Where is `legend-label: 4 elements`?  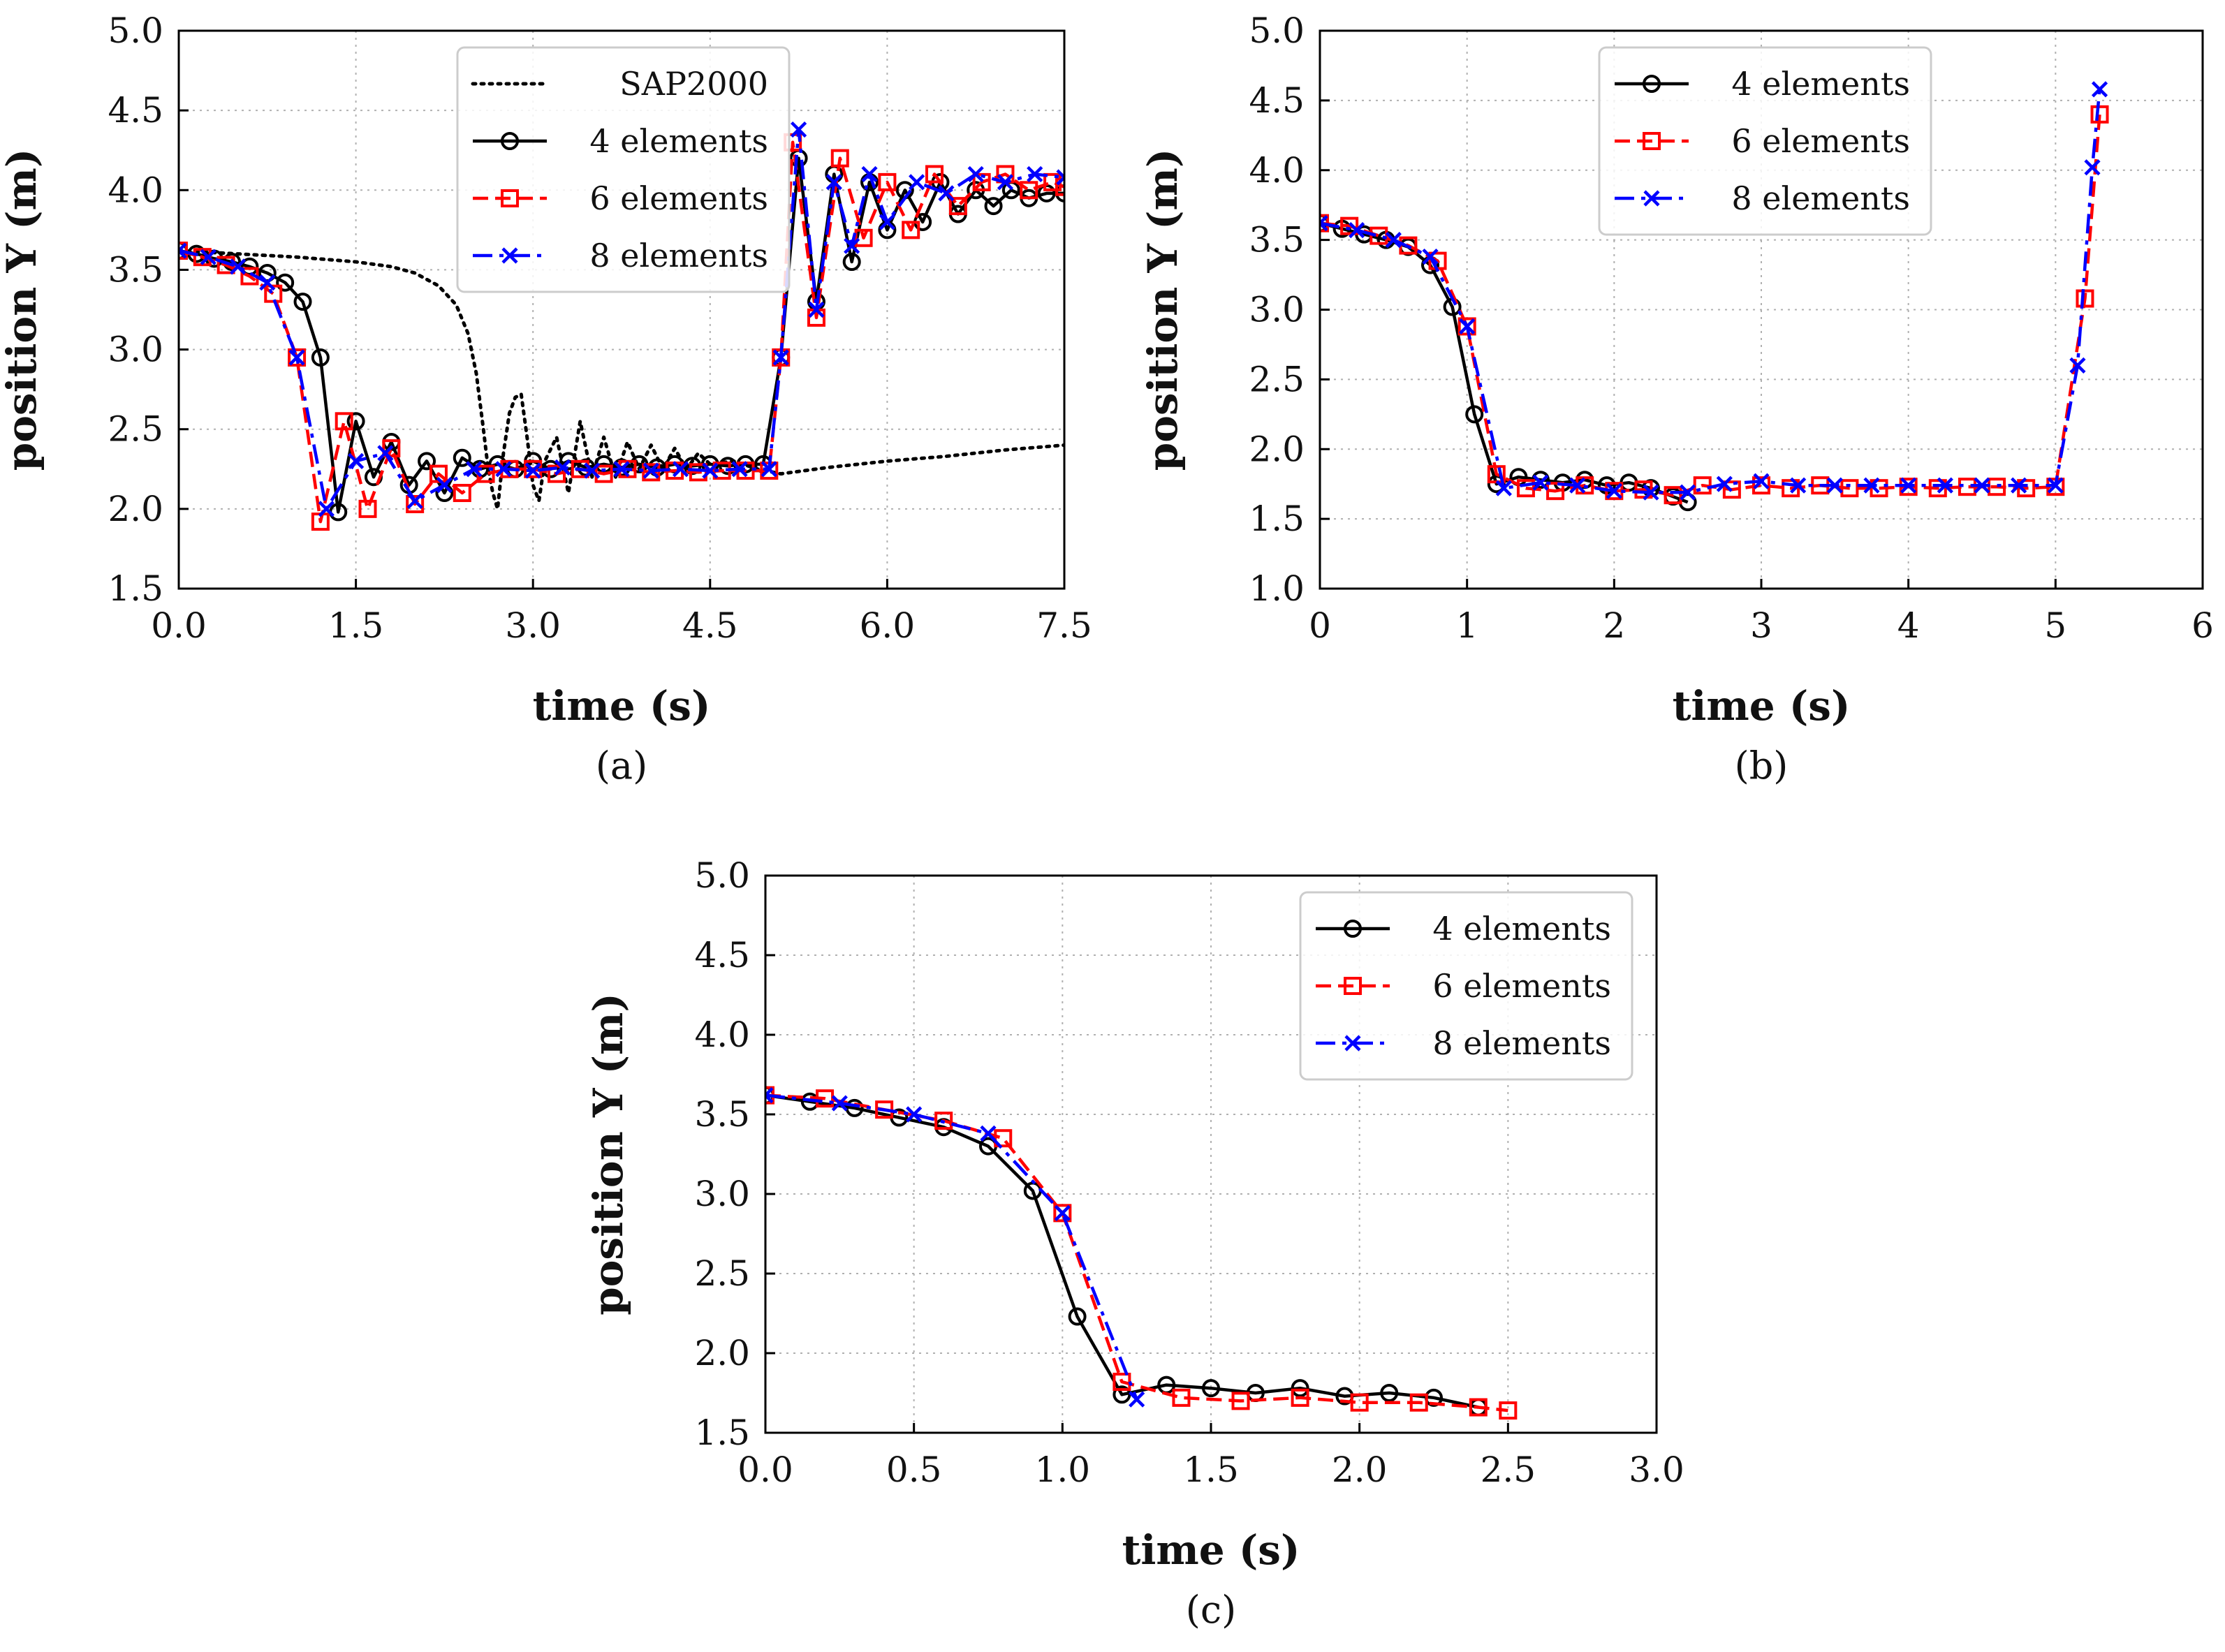
legend-label: 4 elements is located at coordinates (1820, 84).